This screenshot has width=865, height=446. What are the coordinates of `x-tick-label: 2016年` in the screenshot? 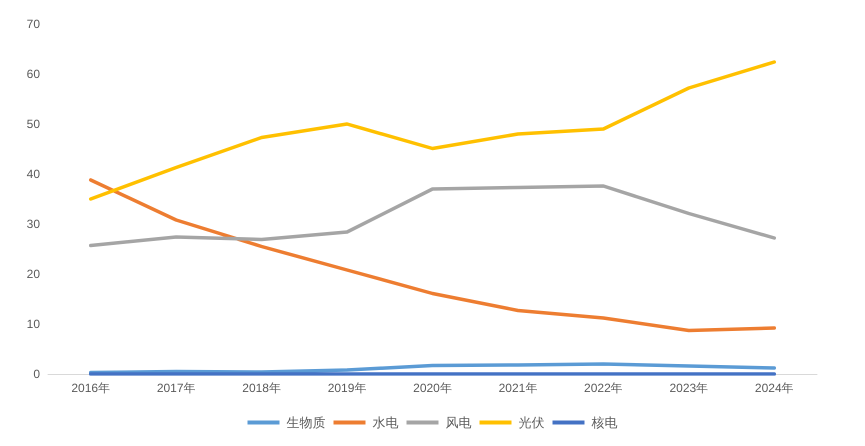 It's located at (90, 388).